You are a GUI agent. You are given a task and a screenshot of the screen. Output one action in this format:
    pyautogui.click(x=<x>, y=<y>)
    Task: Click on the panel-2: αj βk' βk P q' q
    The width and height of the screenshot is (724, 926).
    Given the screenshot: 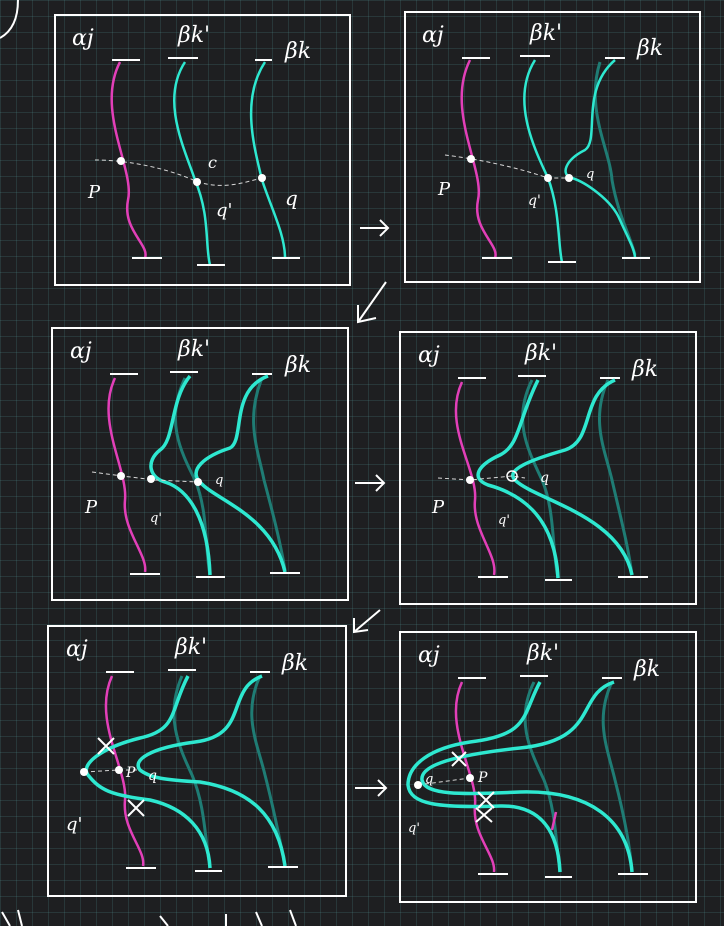 What is the action you would take?
    pyautogui.click(x=552, y=147)
    